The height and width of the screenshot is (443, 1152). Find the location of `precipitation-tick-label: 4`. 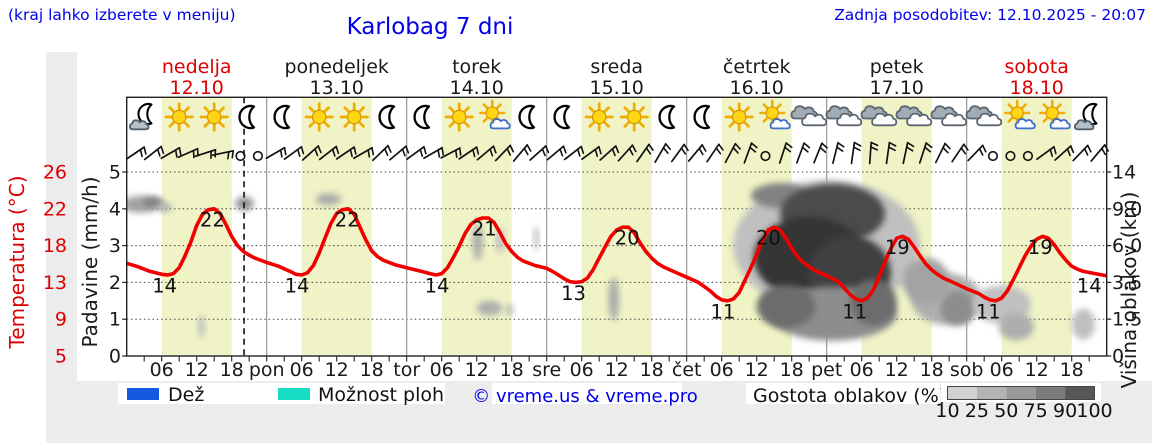

precipitation-tick-label: 4 is located at coordinates (115, 209).